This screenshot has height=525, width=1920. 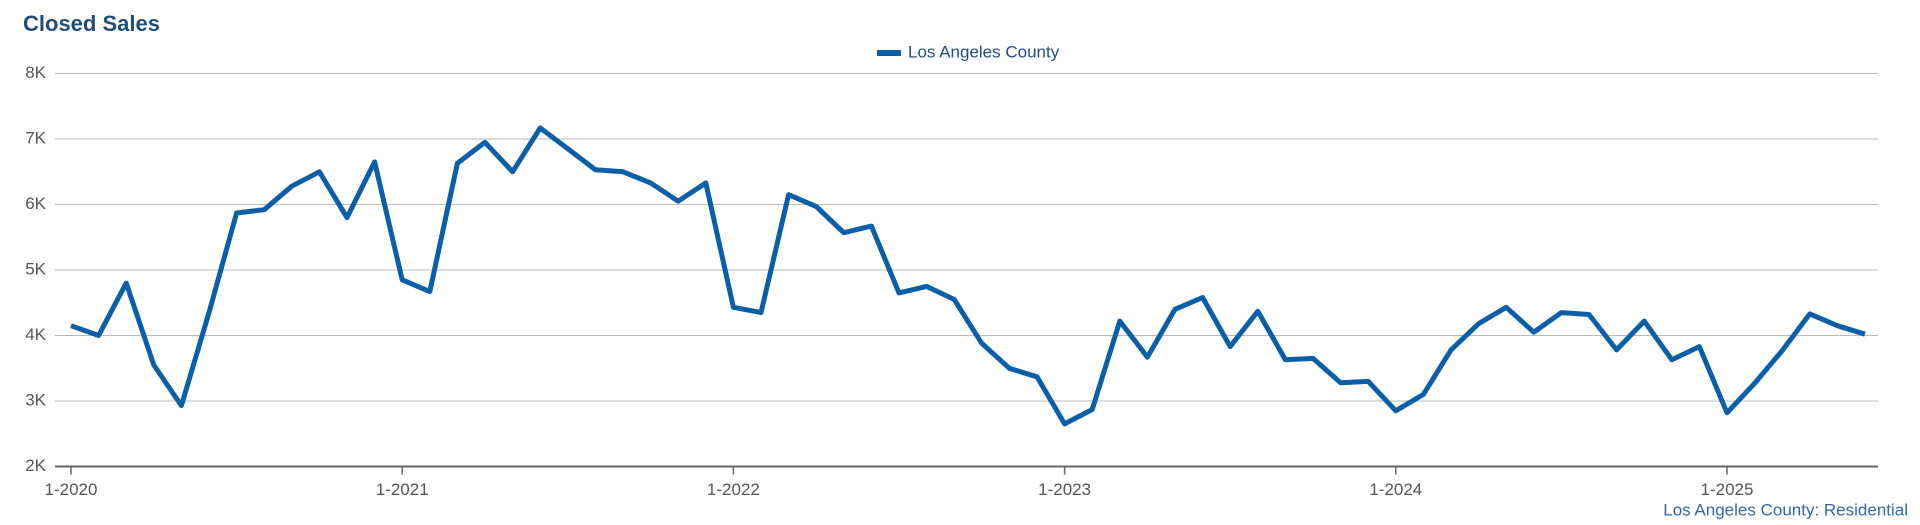 What do you see at coordinates (35, 203) in the screenshot?
I see `y-tick-label: 6K` at bounding box center [35, 203].